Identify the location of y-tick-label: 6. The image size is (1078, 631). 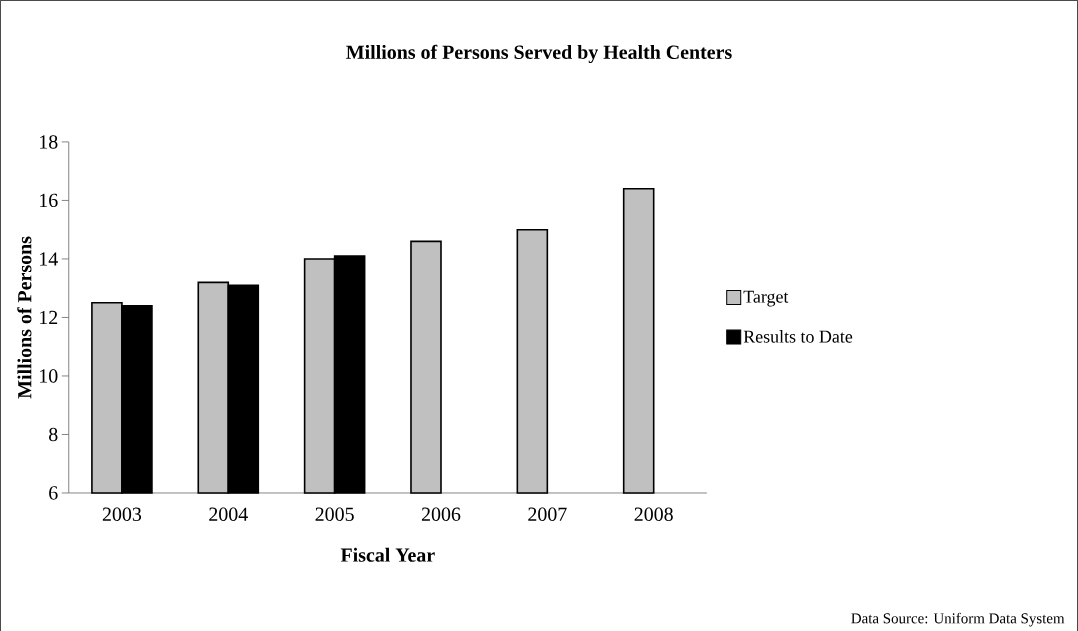
(53, 493).